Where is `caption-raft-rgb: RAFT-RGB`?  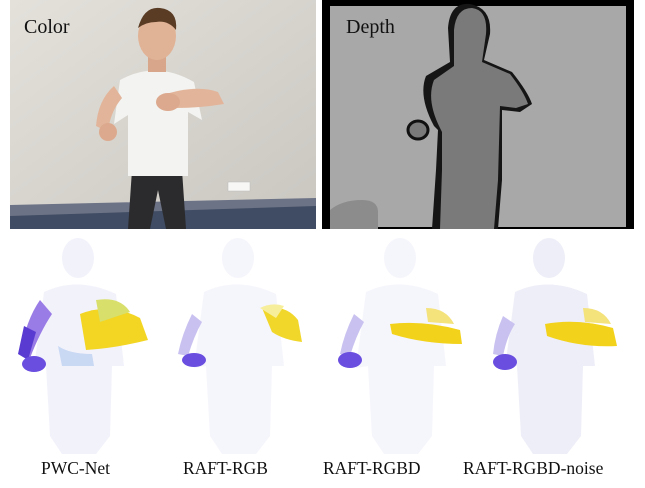 caption-raft-rgb: RAFT-RGB is located at coordinates (225, 468).